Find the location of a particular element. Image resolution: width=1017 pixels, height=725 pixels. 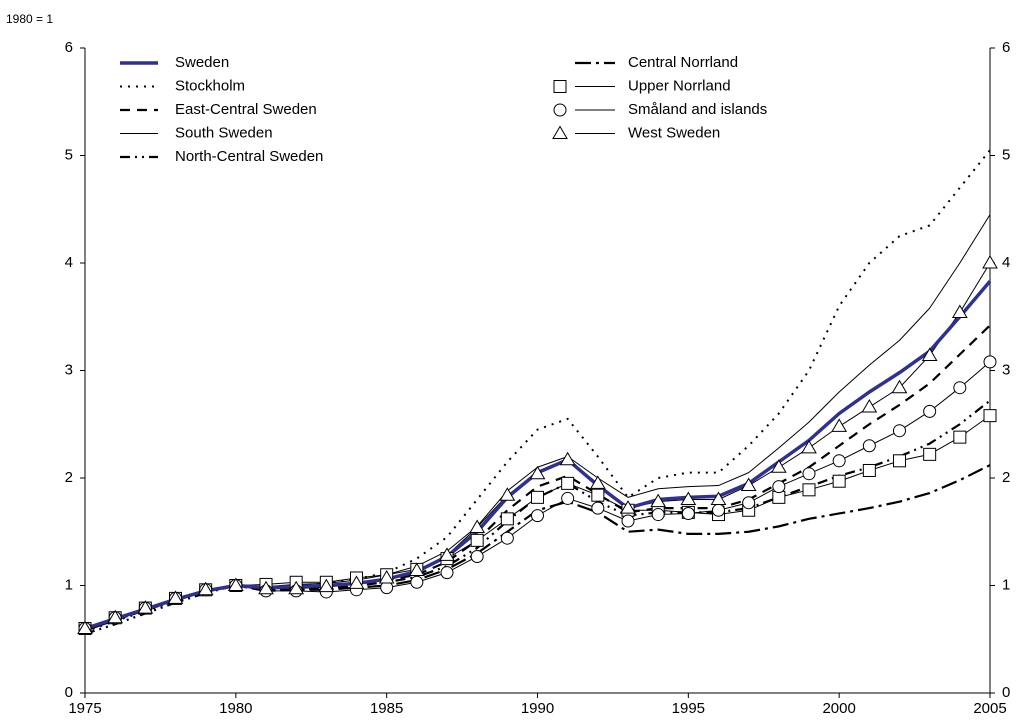

x-tick-label: 1995 is located at coordinates (688, 708).